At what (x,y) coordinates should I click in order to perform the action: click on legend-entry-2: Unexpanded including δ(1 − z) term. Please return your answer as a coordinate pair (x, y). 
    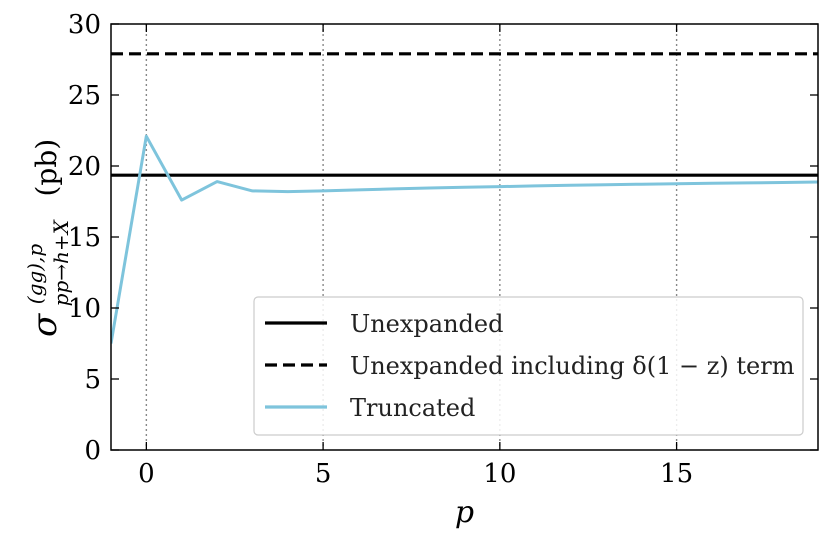
    Looking at the image, I should click on (530, 366).